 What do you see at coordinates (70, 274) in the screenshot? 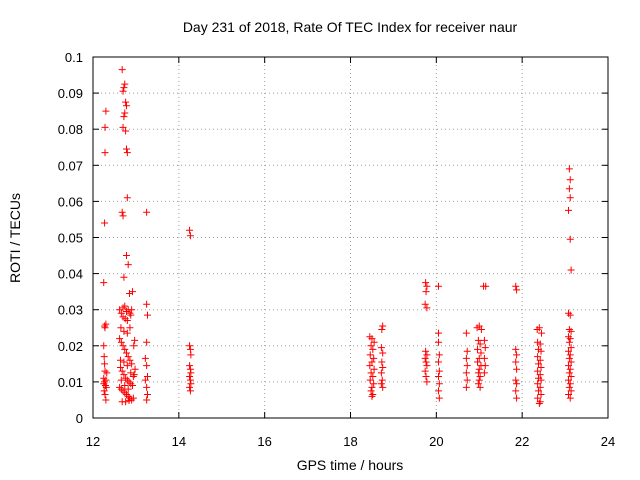
I see `y-tick-label: 0.04` at bounding box center [70, 274].